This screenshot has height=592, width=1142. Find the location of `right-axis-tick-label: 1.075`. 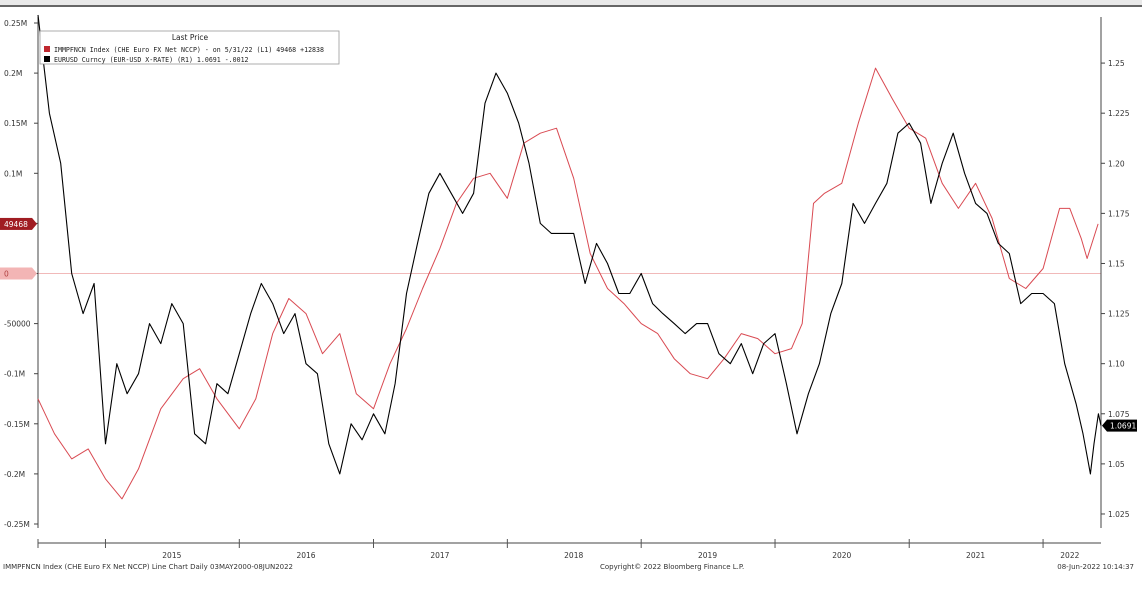

right-axis-tick-label: 1.075 is located at coordinates (1119, 414).